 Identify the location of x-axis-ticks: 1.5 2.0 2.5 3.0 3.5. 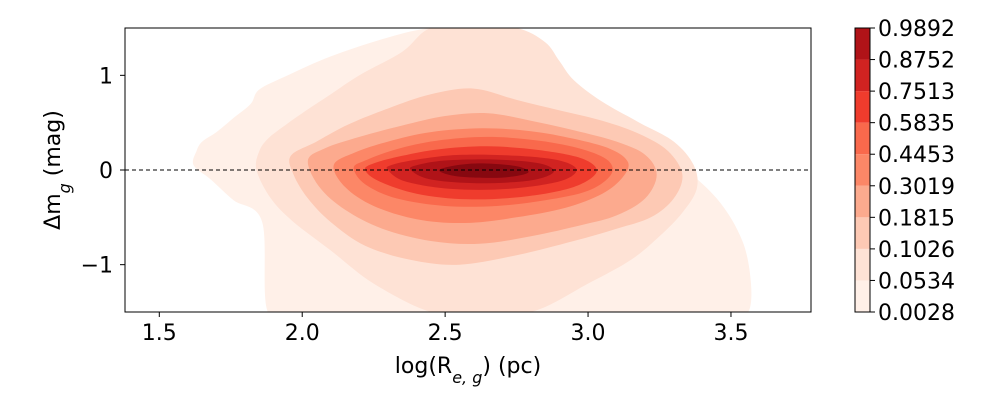
(445, 329).